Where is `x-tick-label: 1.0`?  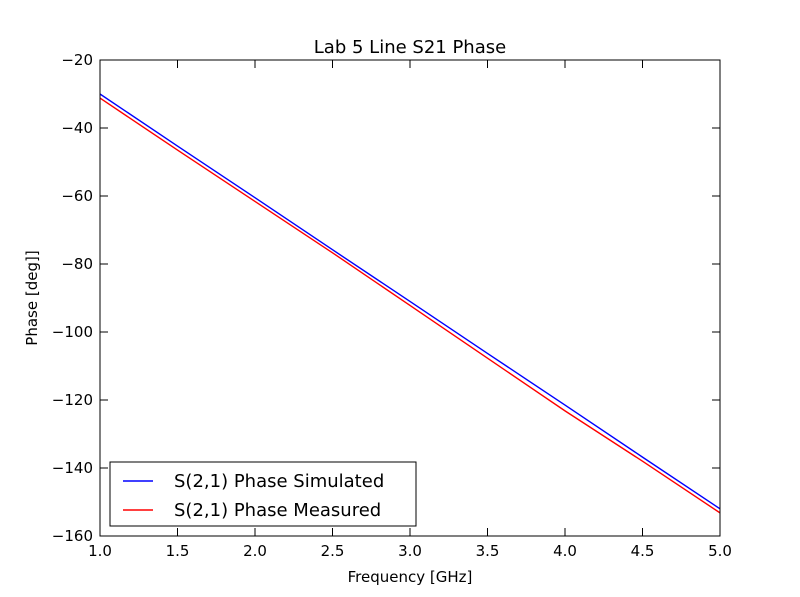 x-tick-label: 1.0 is located at coordinates (100, 551).